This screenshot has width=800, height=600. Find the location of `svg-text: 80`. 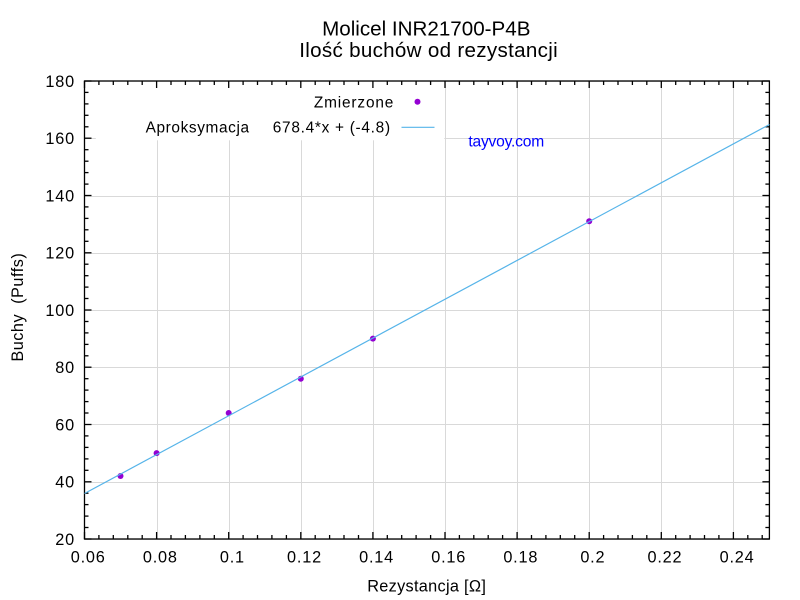

svg-text: 80 is located at coordinates (65, 368).